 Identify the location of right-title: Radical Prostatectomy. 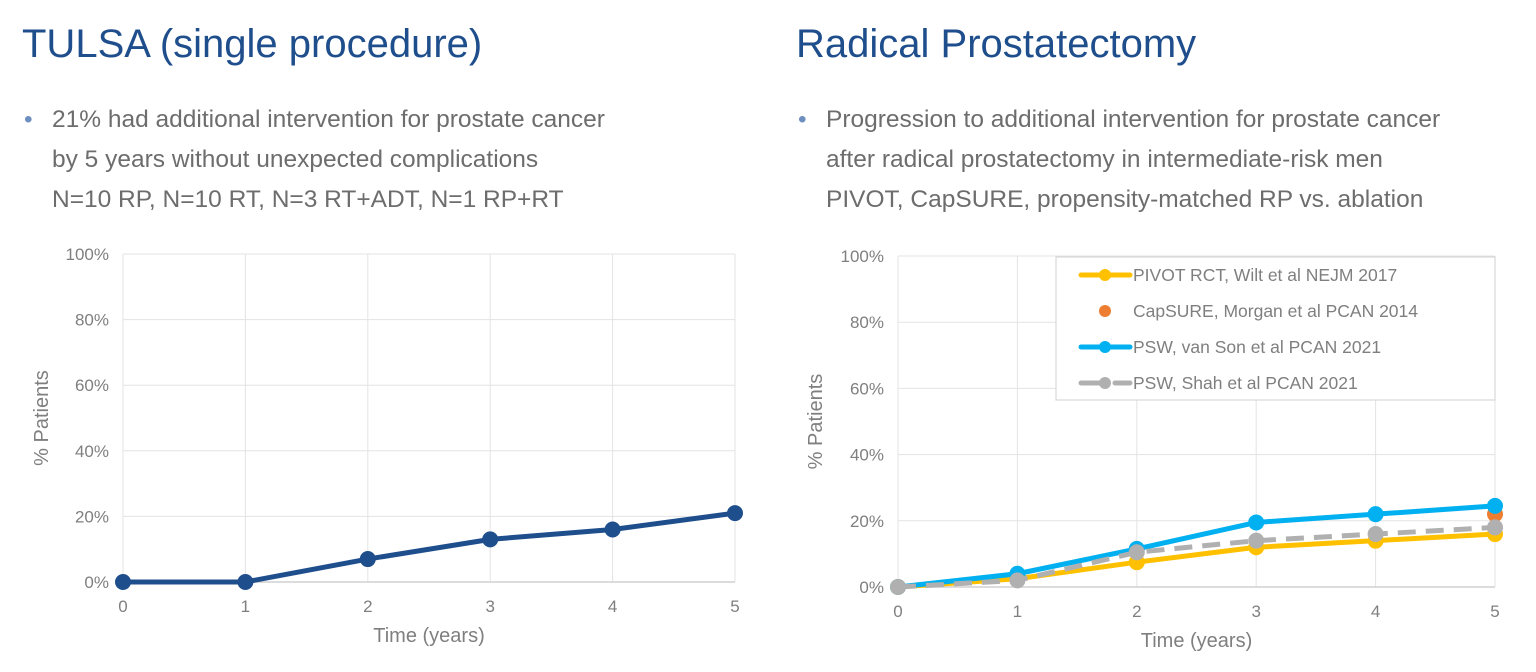
(996, 44).